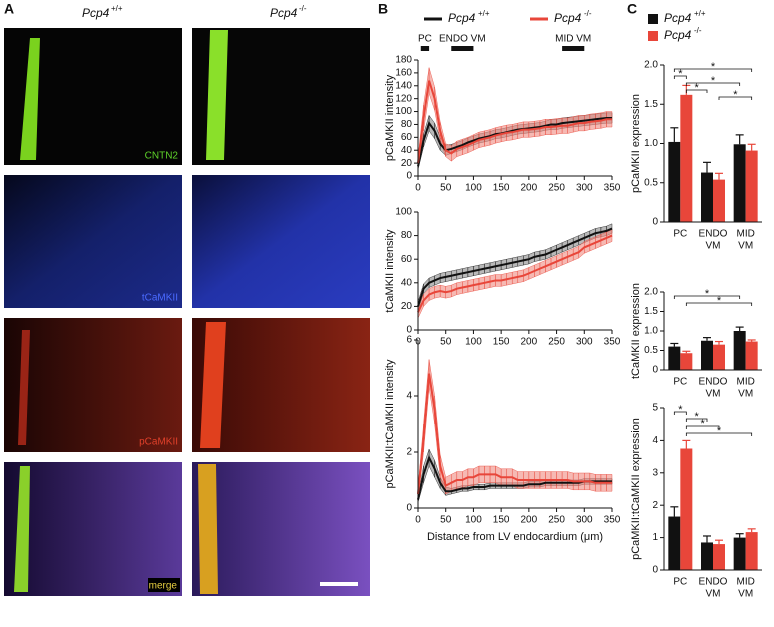 The height and width of the screenshot is (627, 774). I want to click on legend-label-sup: -/-, so click(698, 30).